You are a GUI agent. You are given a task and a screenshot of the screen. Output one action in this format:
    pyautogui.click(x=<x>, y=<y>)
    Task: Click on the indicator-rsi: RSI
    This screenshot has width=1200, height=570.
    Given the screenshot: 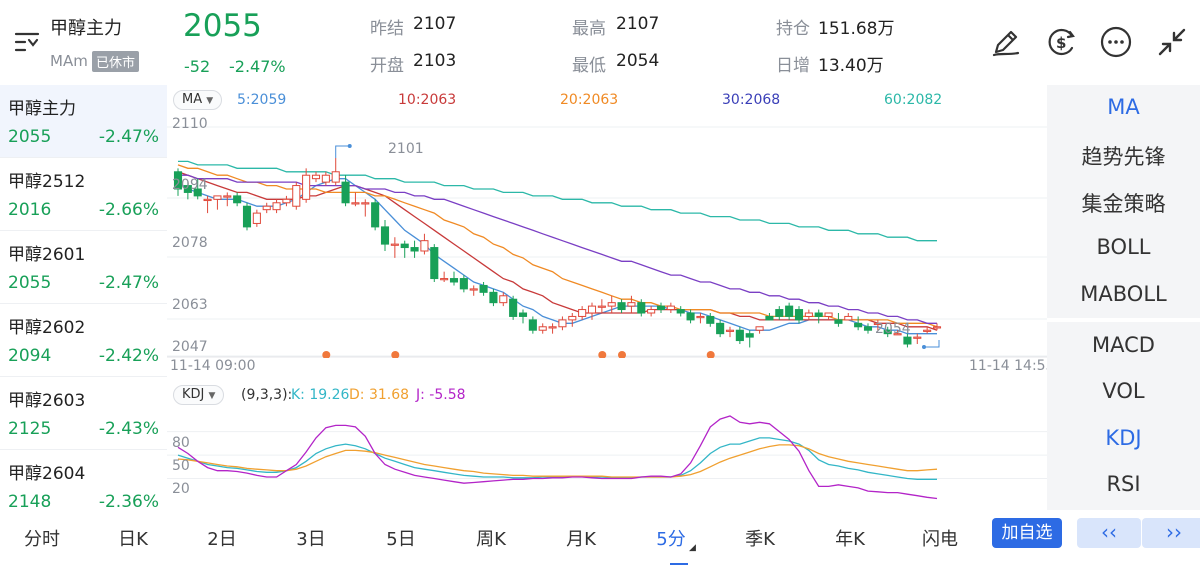 What is the action you would take?
    pyautogui.click(x=1123, y=484)
    